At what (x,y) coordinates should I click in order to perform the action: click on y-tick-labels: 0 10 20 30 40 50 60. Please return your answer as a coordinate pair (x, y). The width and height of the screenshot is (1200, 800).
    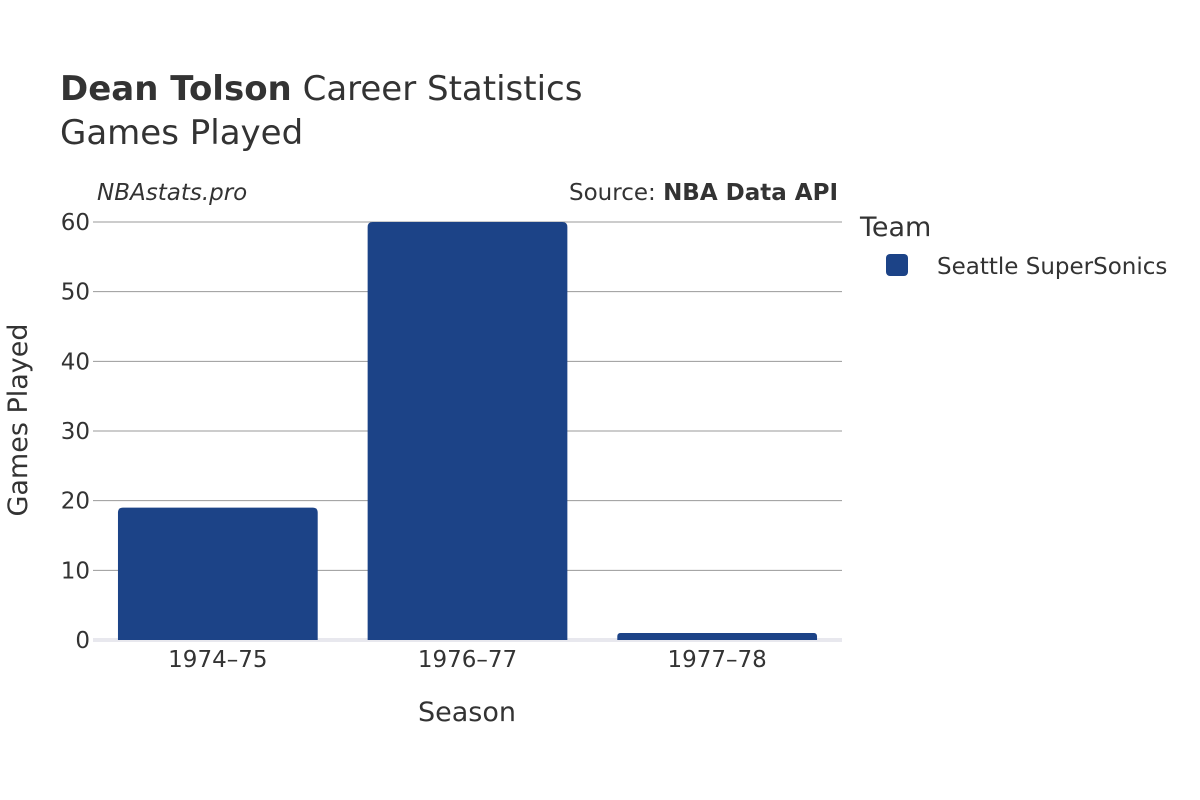
    Looking at the image, I should click on (75, 432).